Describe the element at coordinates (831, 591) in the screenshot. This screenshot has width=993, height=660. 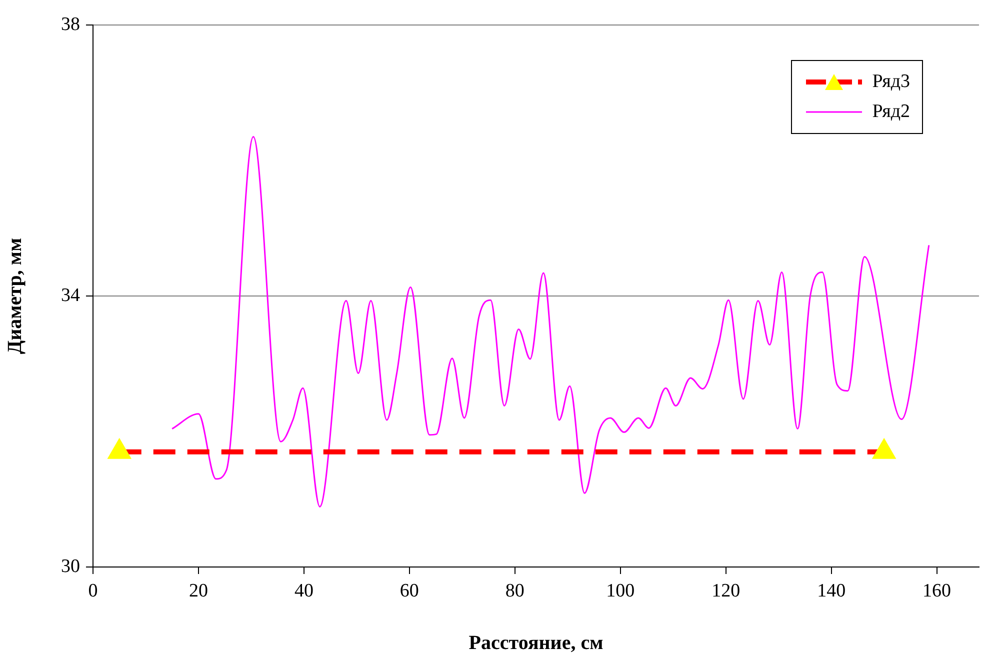
I see `x-tick-label: 140` at that location.